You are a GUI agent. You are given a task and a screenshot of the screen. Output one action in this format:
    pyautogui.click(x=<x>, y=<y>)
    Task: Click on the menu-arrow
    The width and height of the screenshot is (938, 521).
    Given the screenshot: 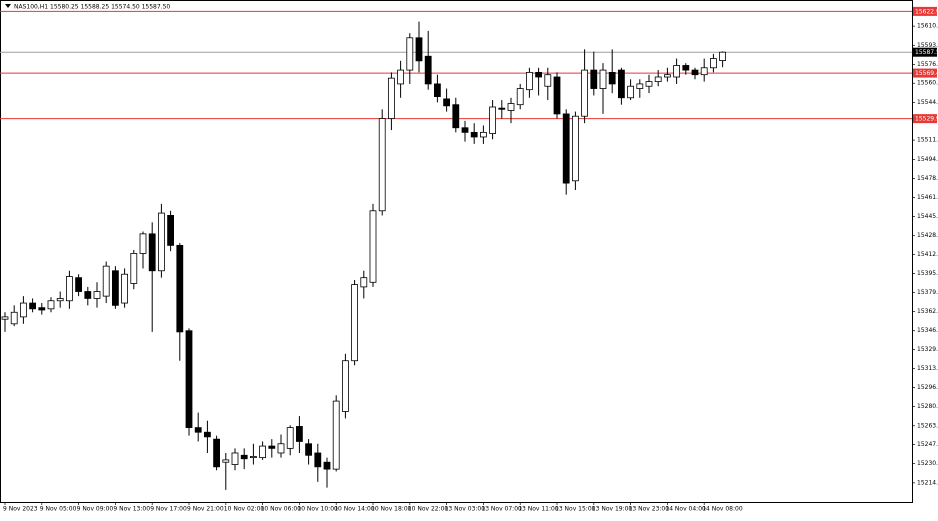 What is the action you would take?
    pyautogui.click(x=8, y=6)
    